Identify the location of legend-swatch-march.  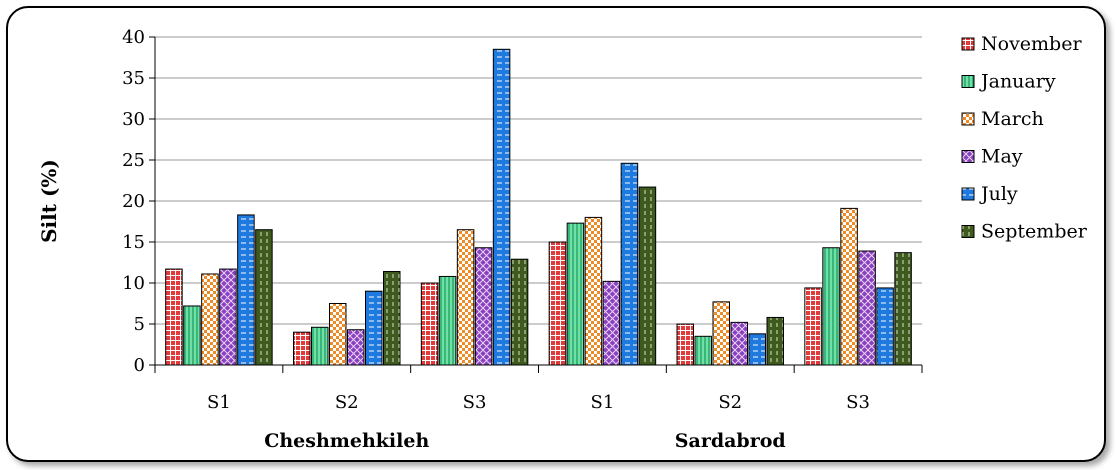
(968, 119).